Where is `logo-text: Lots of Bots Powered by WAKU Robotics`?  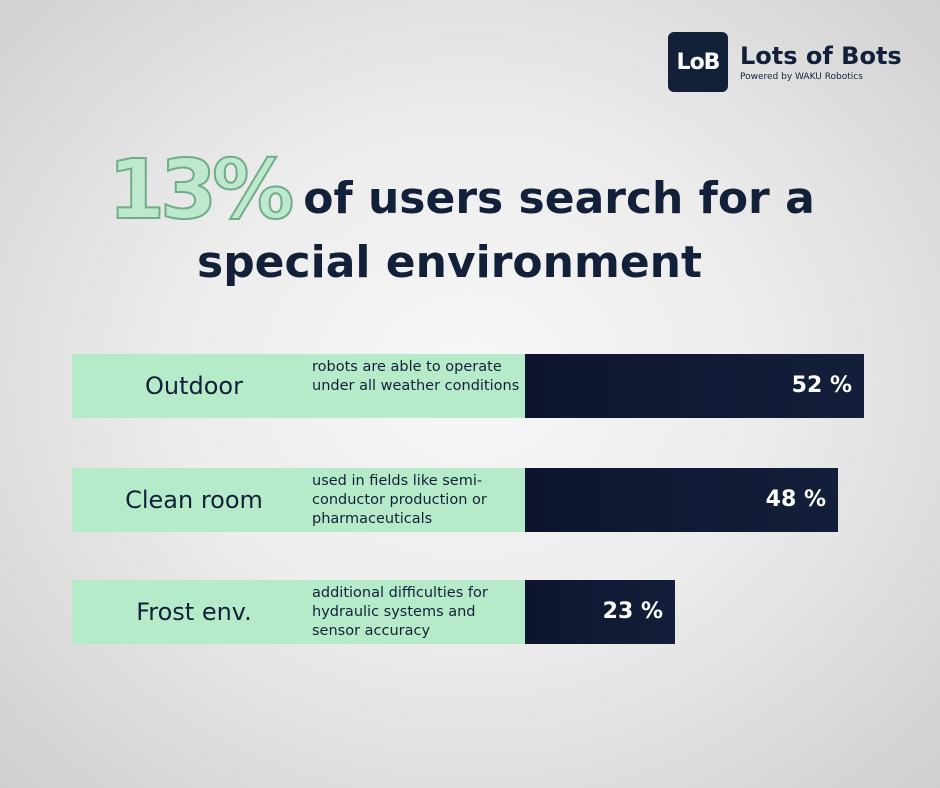
logo-text: Lots of Bots Powered by WAKU Robotics is located at coordinates (821, 62).